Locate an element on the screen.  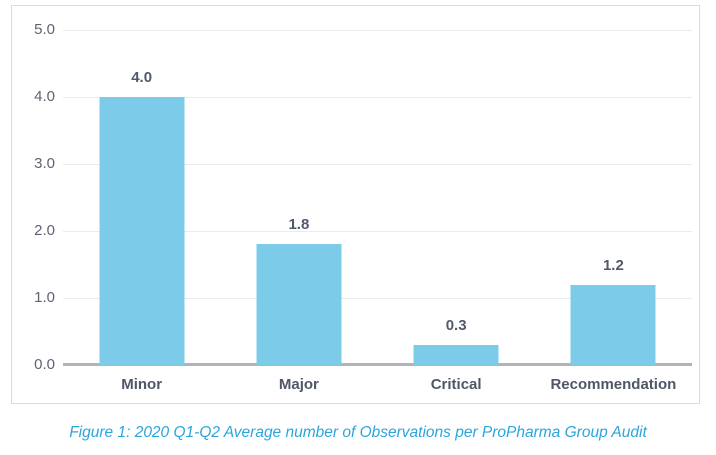
y-axis-tick-label: 0.0 is located at coordinates (44, 364).